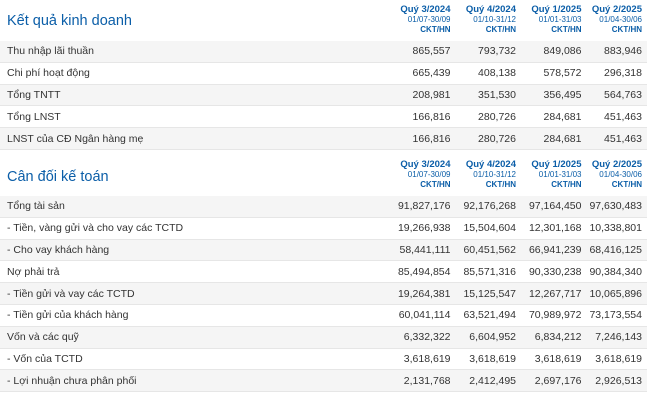 The image size is (647, 400). I want to click on row-value: 10,065,896, so click(615, 293).